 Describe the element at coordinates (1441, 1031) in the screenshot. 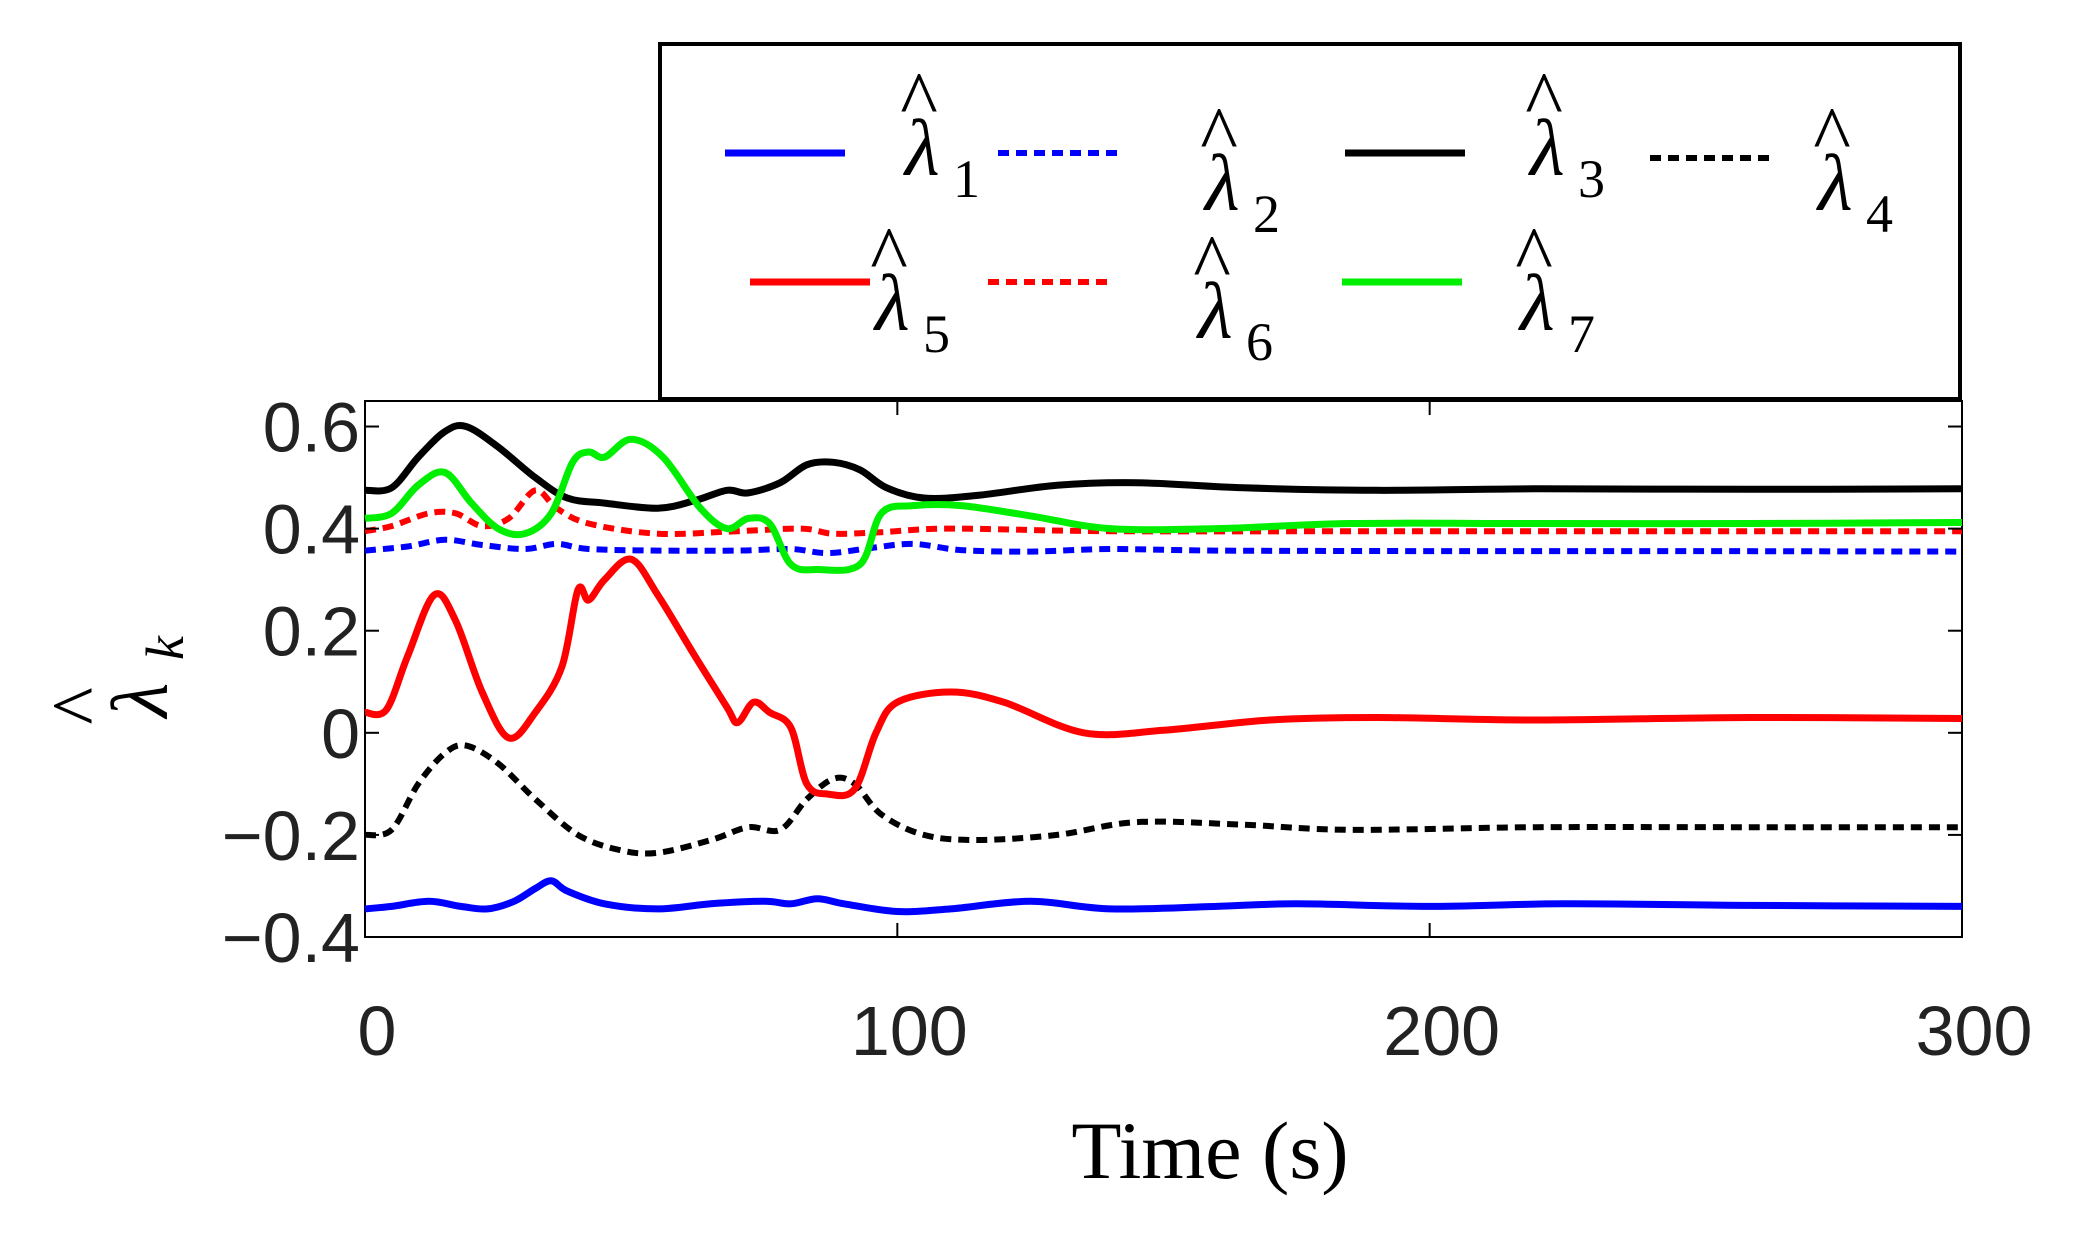

I see `x-tick-label: 200` at that location.